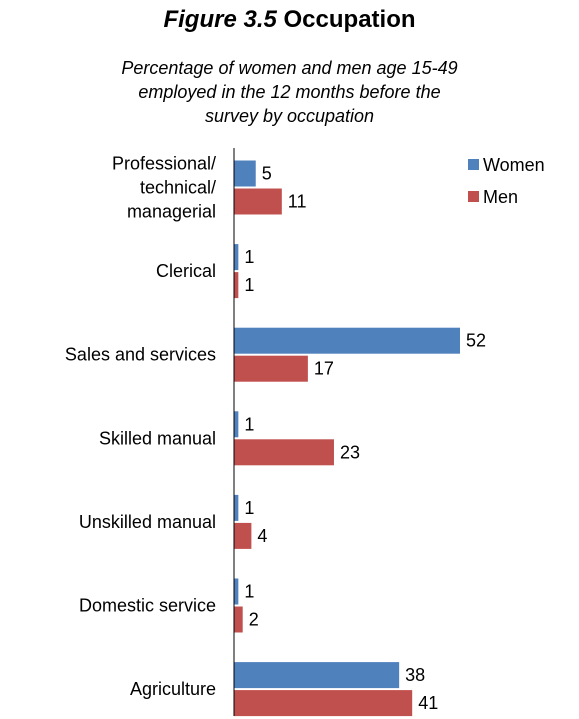 This screenshot has width=579, height=719. What do you see at coordinates (500, 197) in the screenshot?
I see `legend-label-men: Men` at bounding box center [500, 197].